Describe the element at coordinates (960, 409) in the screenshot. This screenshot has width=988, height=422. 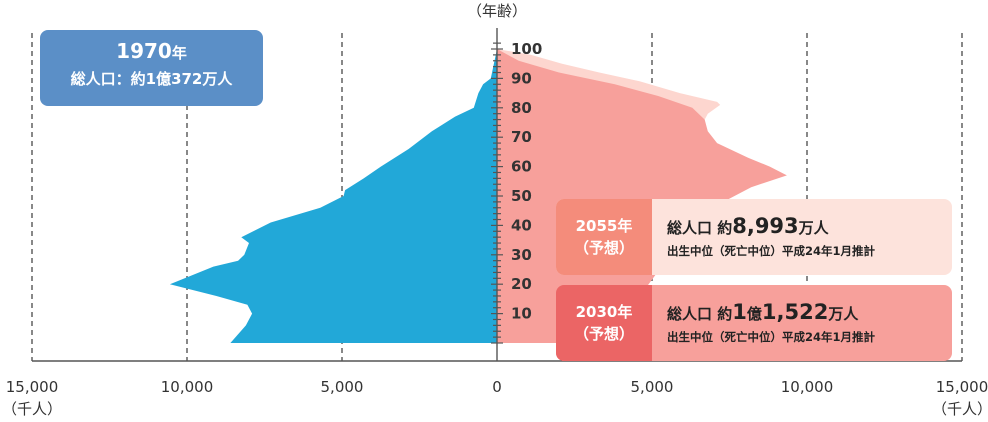
I see `x-unit-label-right: （千人）` at that location.